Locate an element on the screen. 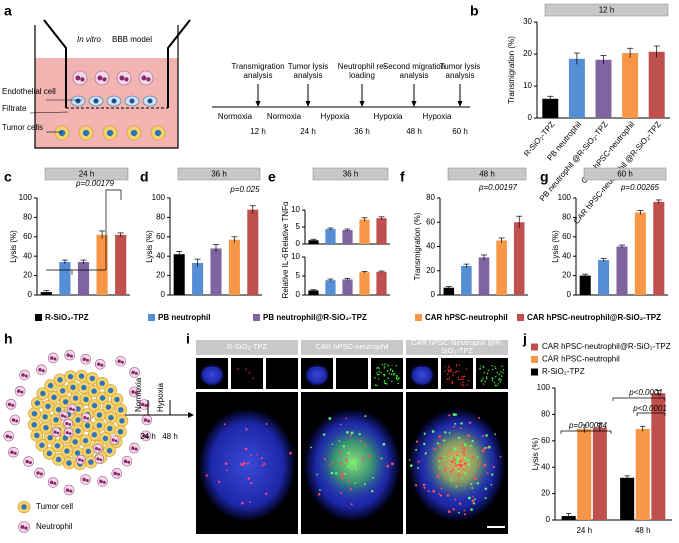 Image resolution: width=679 pixels, height=543 pixels. panel-label: c is located at coordinates (8, 177).